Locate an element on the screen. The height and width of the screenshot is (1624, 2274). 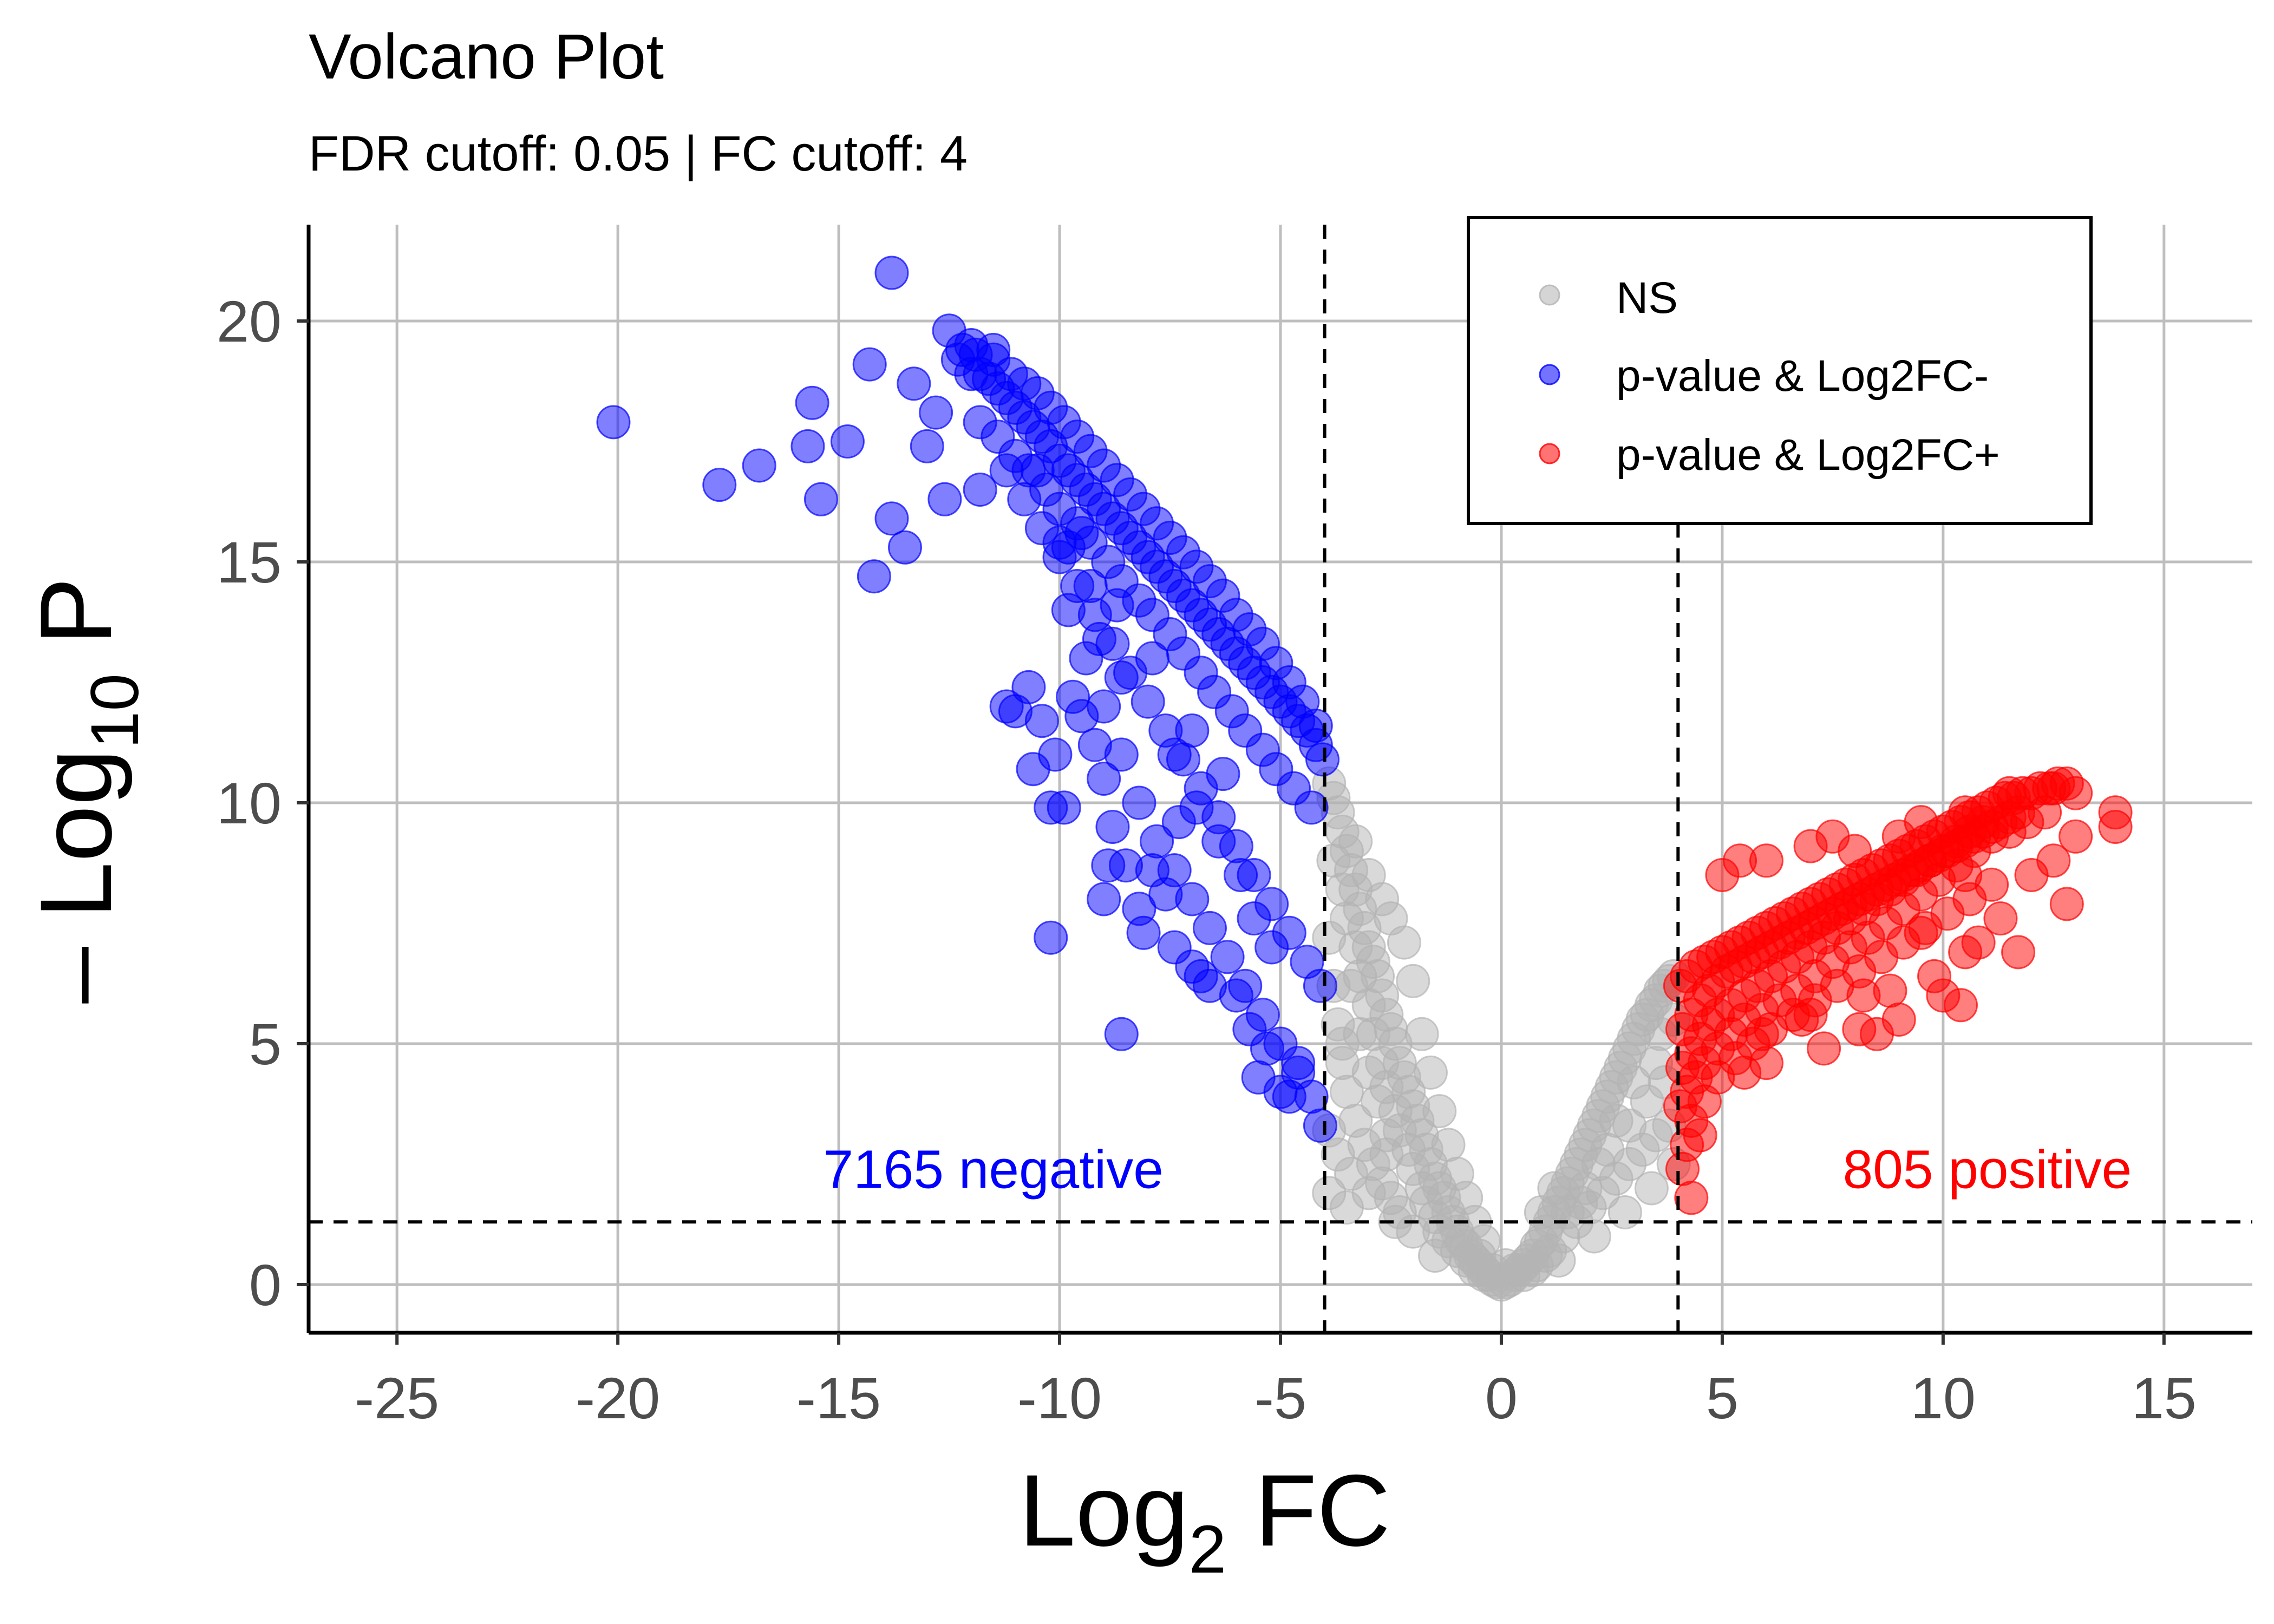
legend-label-negative: p-value & Log2FC- is located at coordinates (1803, 376).